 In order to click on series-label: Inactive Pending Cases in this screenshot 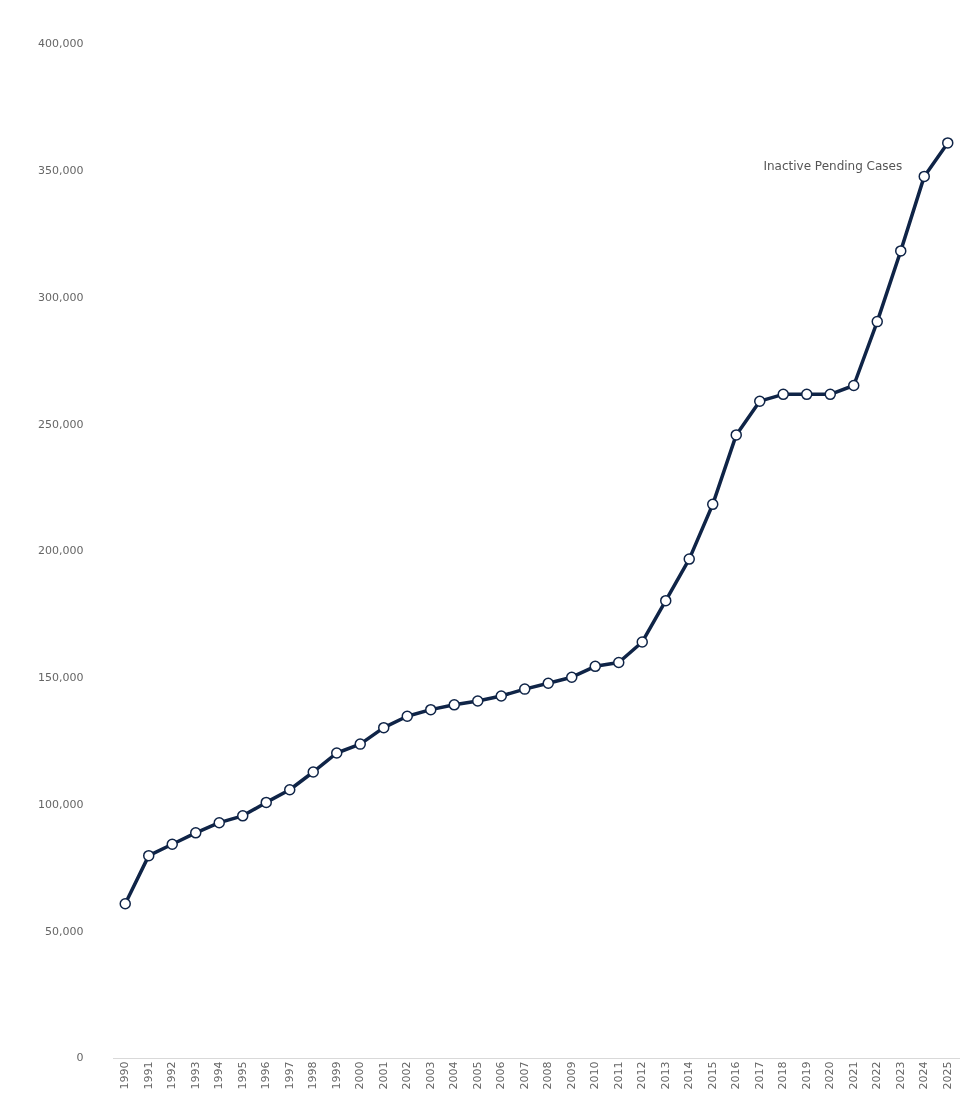, I will do `click(833, 165)`.